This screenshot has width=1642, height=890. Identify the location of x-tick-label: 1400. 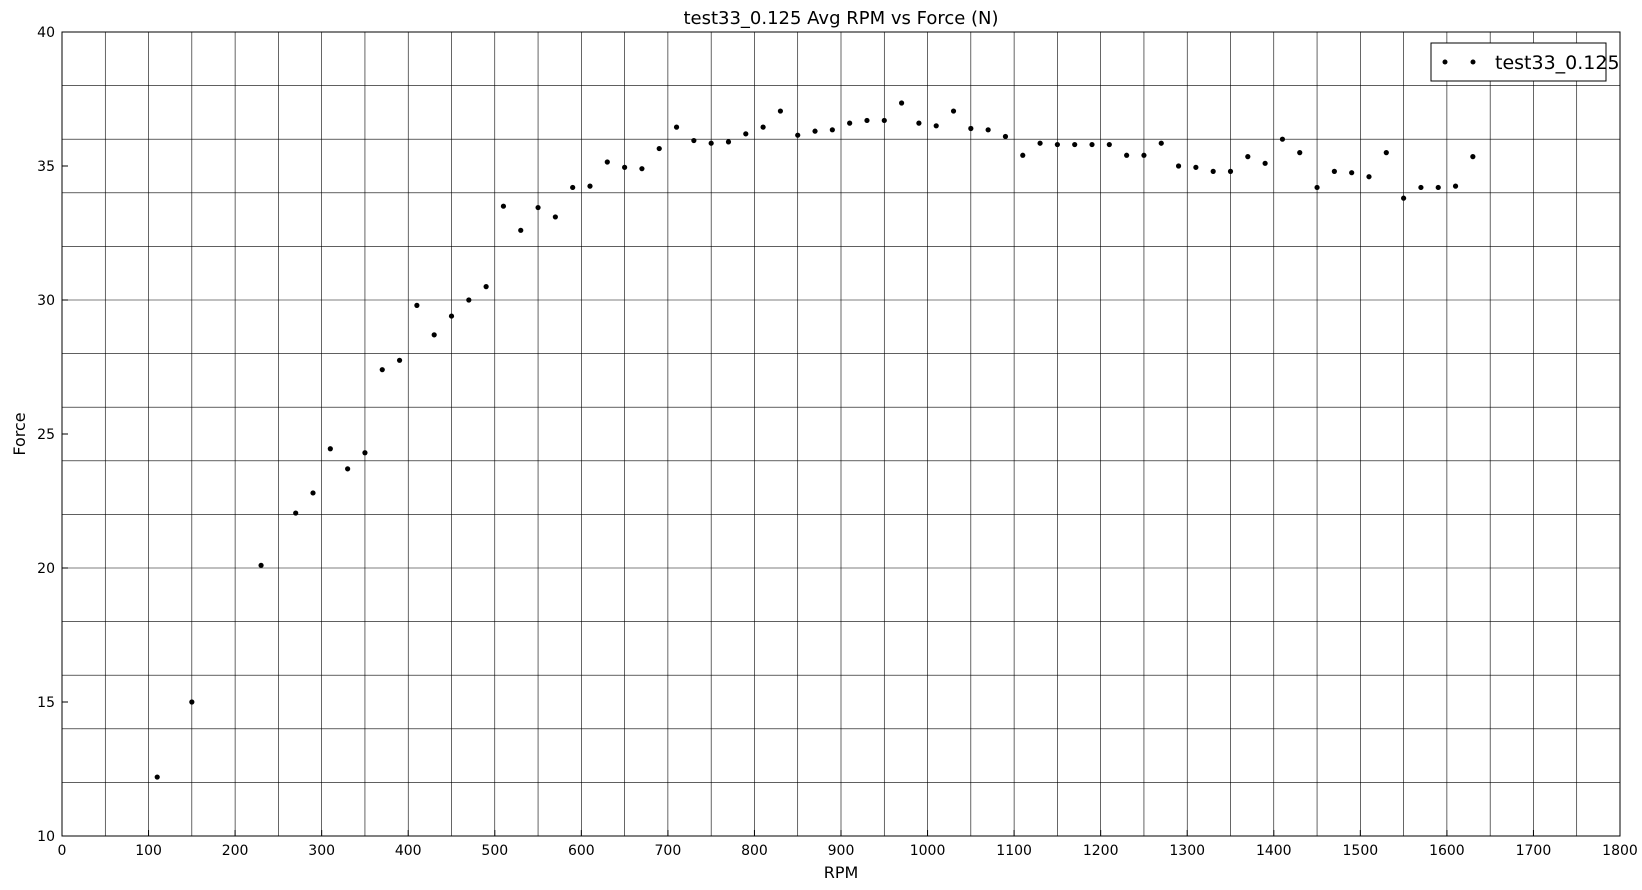
(1274, 851).